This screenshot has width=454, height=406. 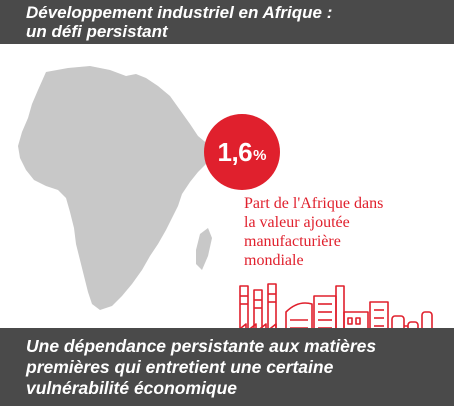 What do you see at coordinates (97, 31) in the screenshot?
I see `title-line-2: un défi persistant` at bounding box center [97, 31].